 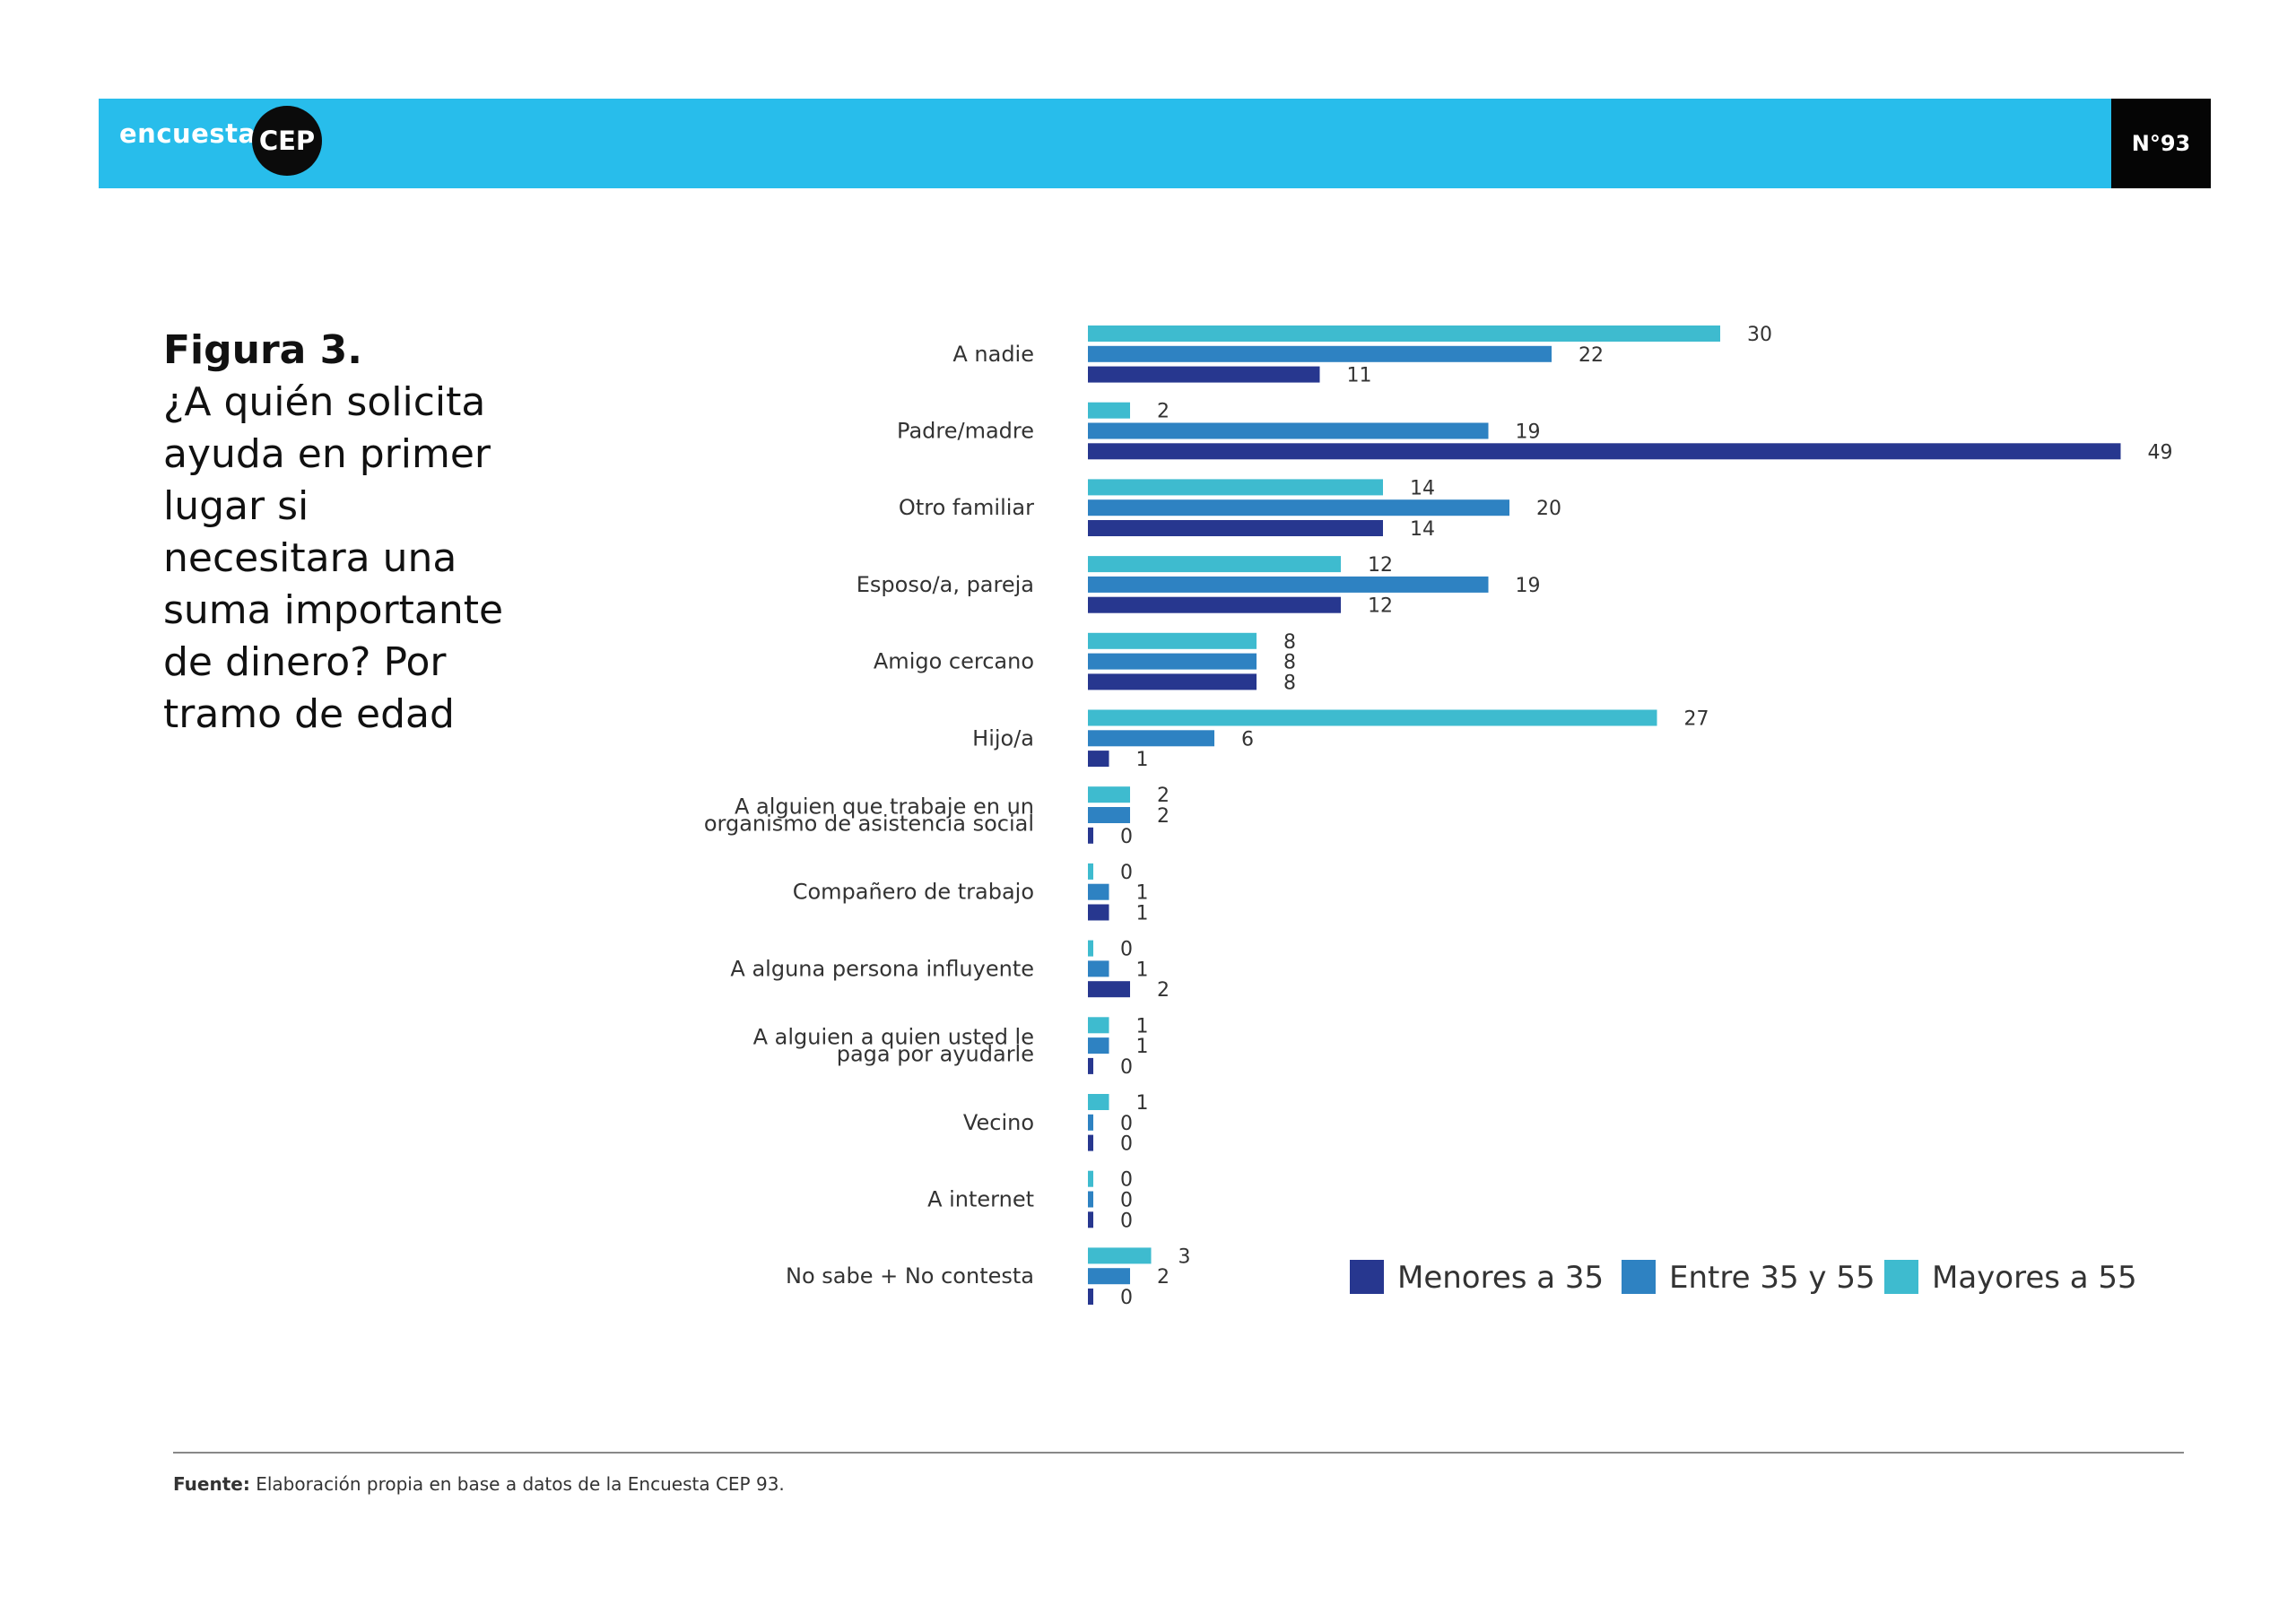 What do you see at coordinates (893, 1037) in the screenshot?
I see `category-label: A alguien a quien usted le` at bounding box center [893, 1037].